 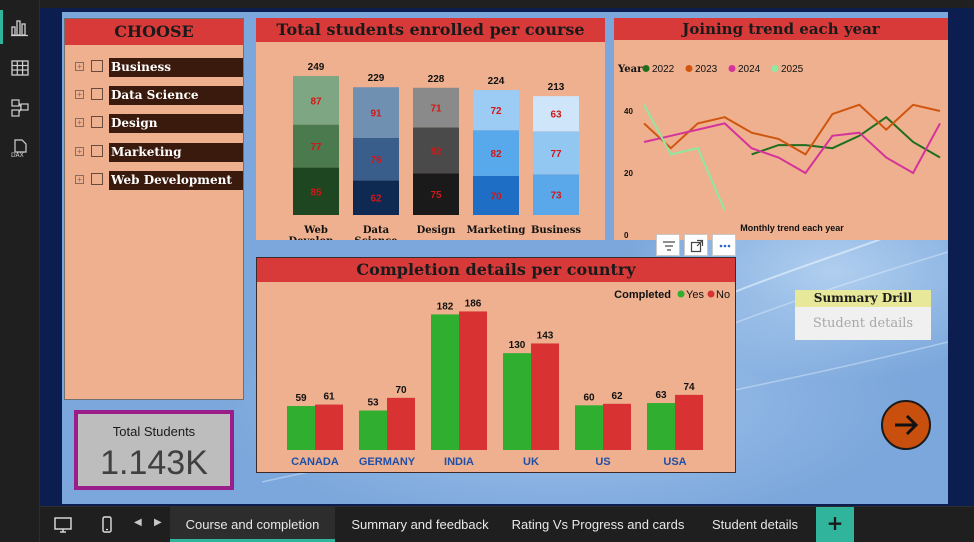 I want to click on model-view-icon, so click(x=20, y=108).